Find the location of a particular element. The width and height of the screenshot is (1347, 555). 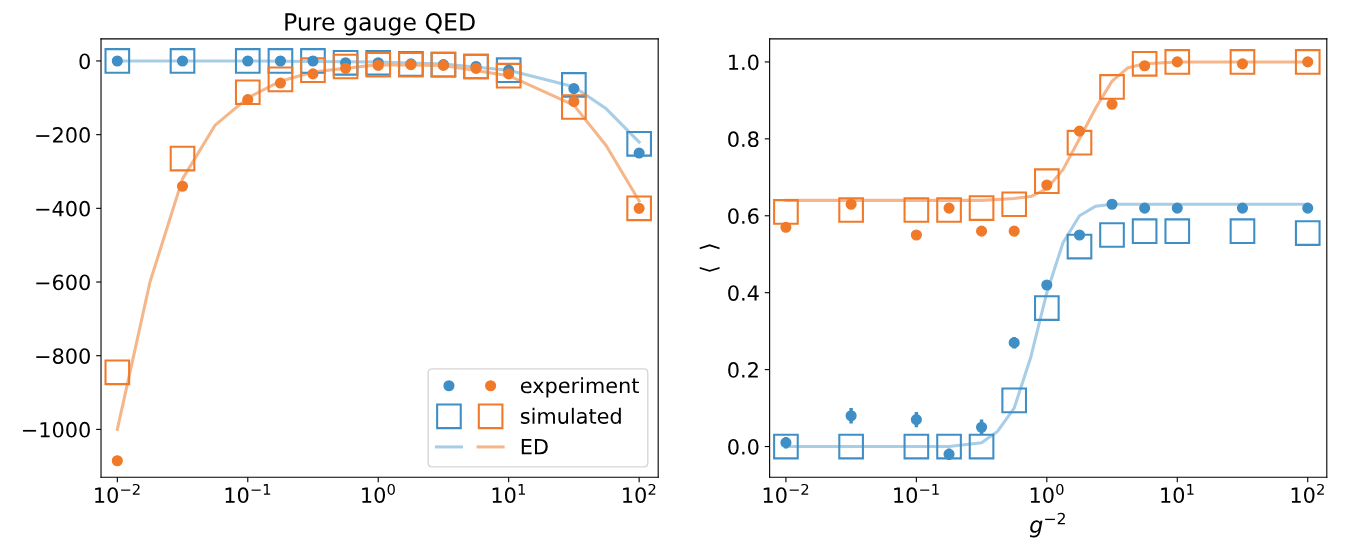

y-tick-label: −800 is located at coordinates (63, 356).